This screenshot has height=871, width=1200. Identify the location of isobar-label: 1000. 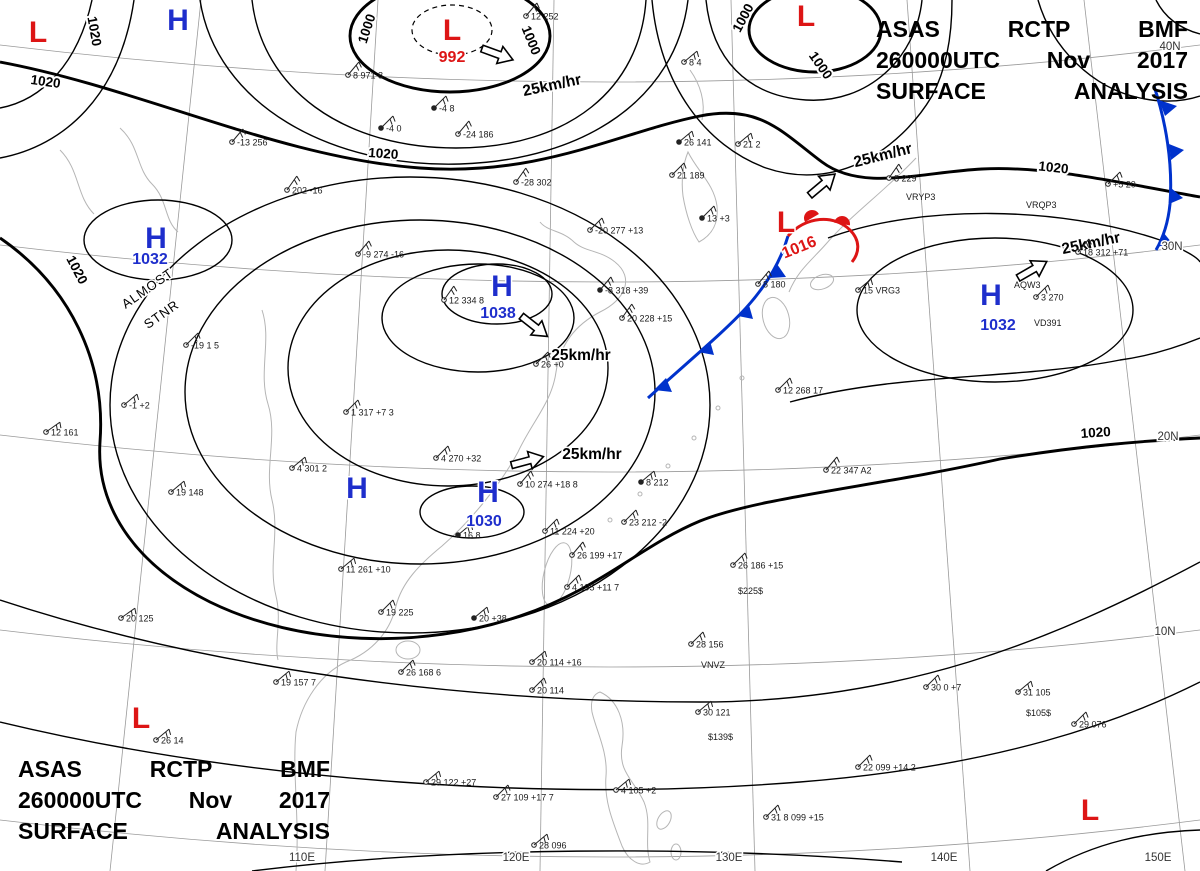
(367, 28).